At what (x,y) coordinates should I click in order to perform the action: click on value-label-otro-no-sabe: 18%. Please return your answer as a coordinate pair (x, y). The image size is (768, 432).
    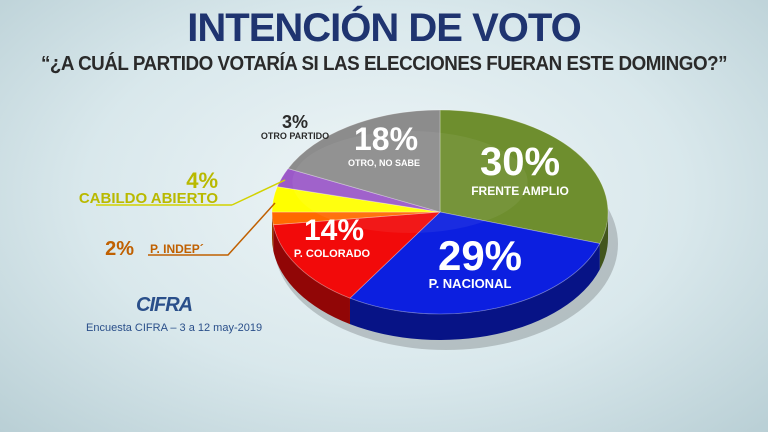
    Looking at the image, I should click on (386, 139).